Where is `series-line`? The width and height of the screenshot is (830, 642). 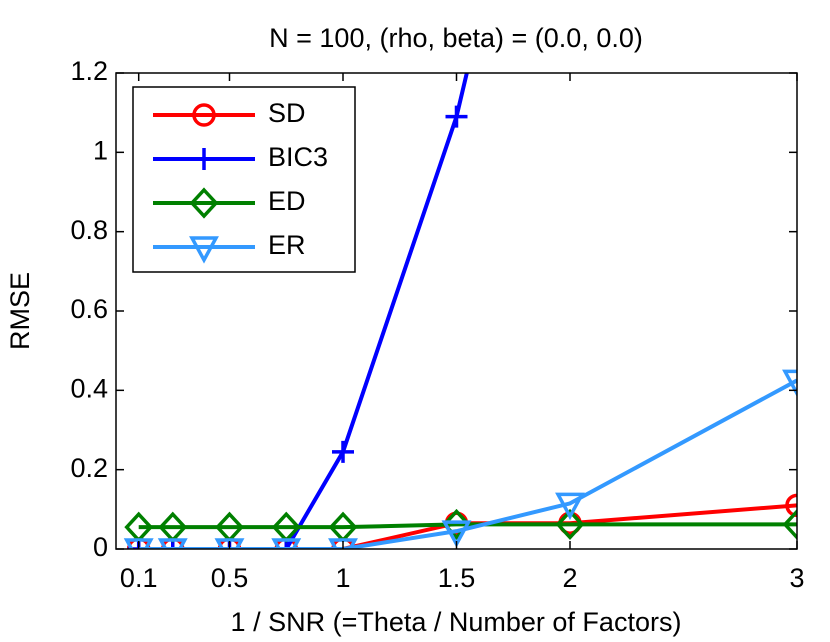
series-line is located at coordinates (467, 526).